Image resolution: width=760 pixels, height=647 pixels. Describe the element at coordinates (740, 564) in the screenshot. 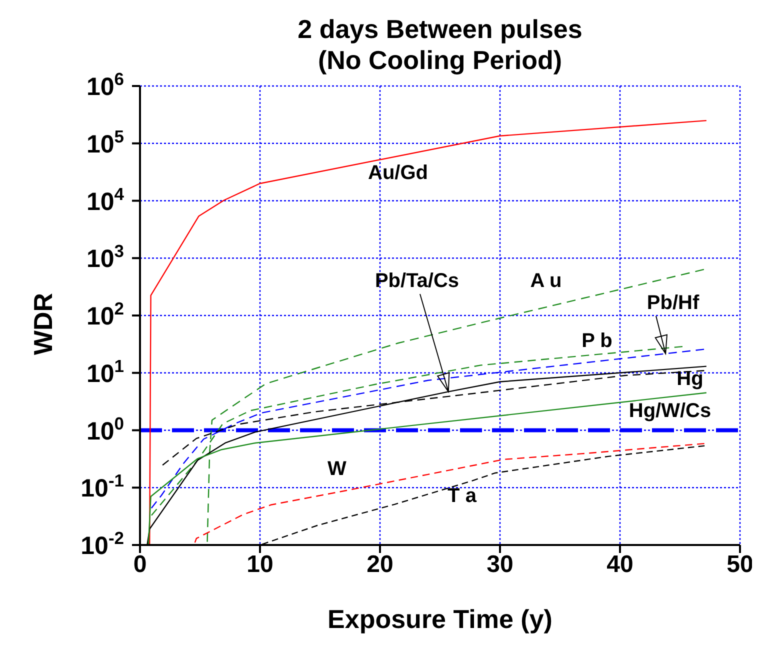

I see `x-tick-label: 50` at that location.